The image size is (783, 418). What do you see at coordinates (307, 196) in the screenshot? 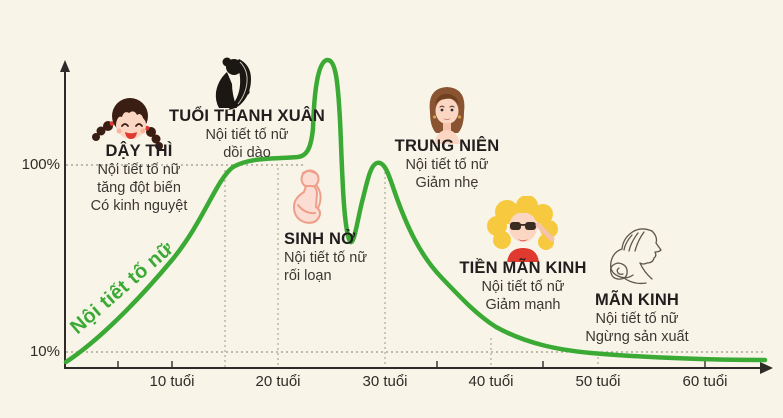
I see `pregnant-woman-icon` at bounding box center [307, 196].